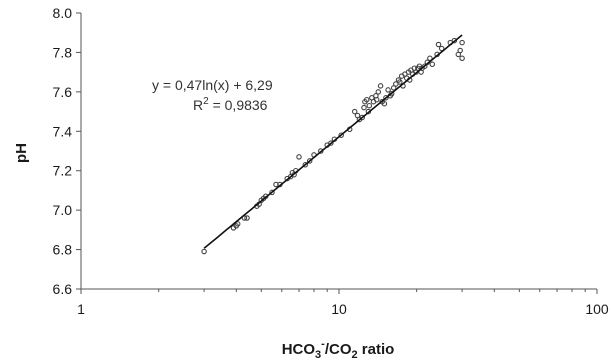 This screenshot has height=363, width=611. Describe the element at coordinates (318, 355) in the screenshot. I see `x-axis-title-sub: 3` at that location.